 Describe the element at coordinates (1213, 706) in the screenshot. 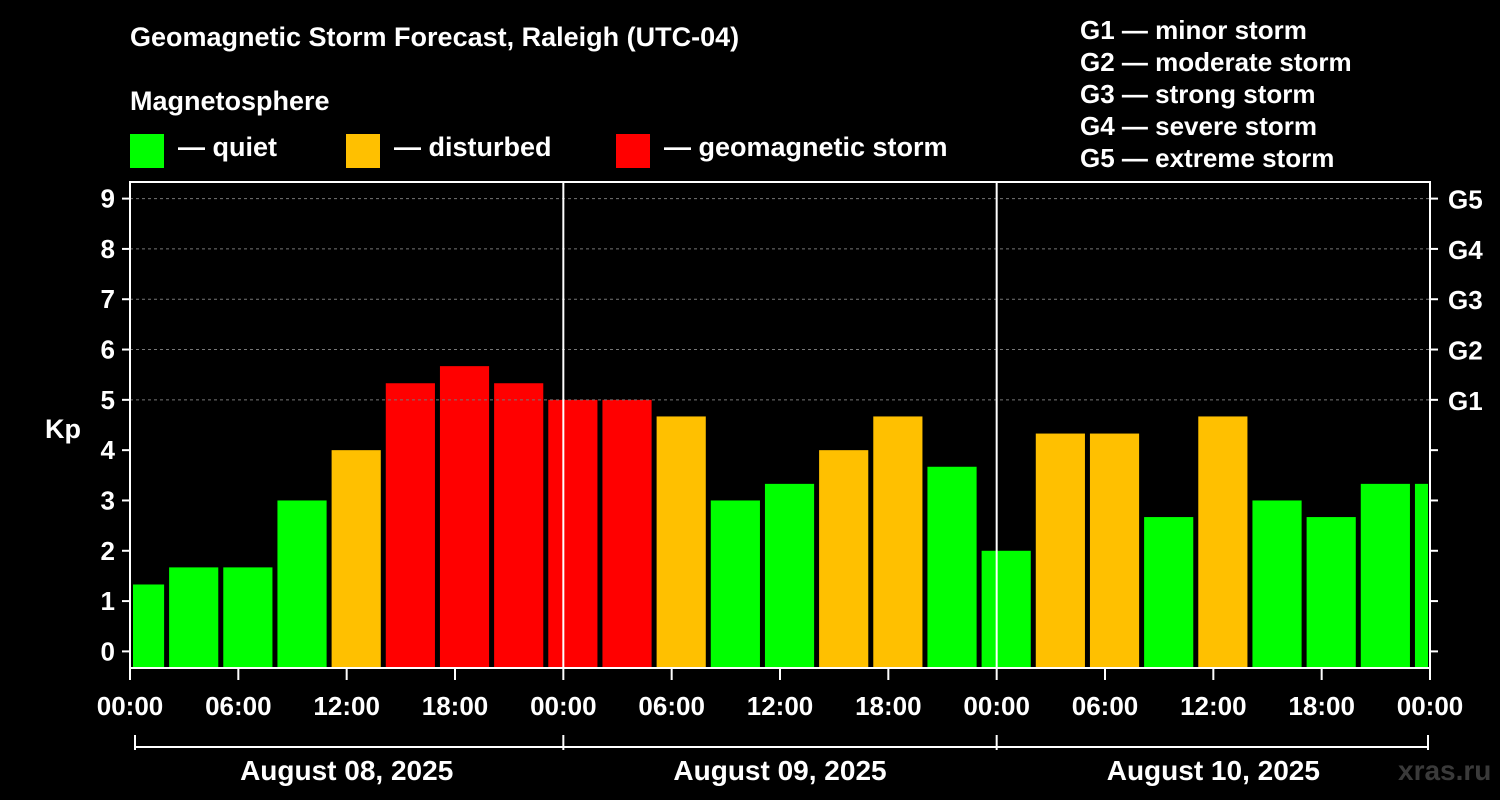

I see `x-tick-label-10: 12:00` at that location.